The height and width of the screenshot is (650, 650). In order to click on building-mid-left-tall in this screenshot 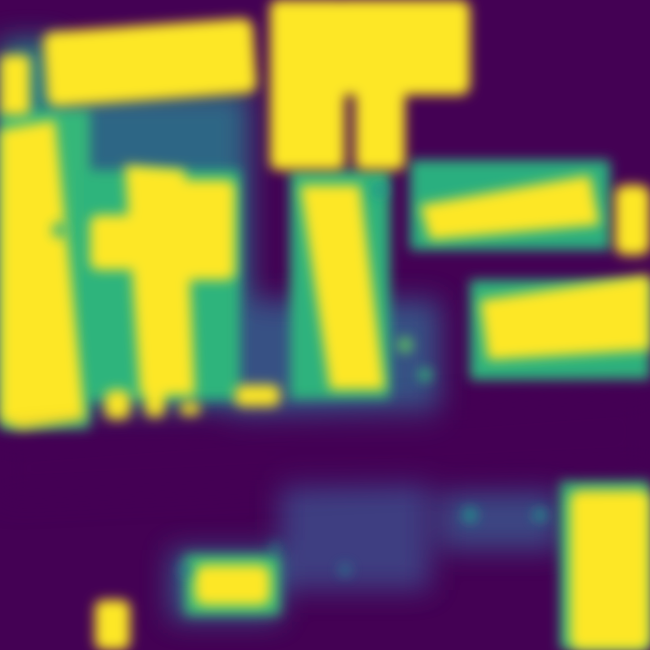, I will do `click(160, 280)`.